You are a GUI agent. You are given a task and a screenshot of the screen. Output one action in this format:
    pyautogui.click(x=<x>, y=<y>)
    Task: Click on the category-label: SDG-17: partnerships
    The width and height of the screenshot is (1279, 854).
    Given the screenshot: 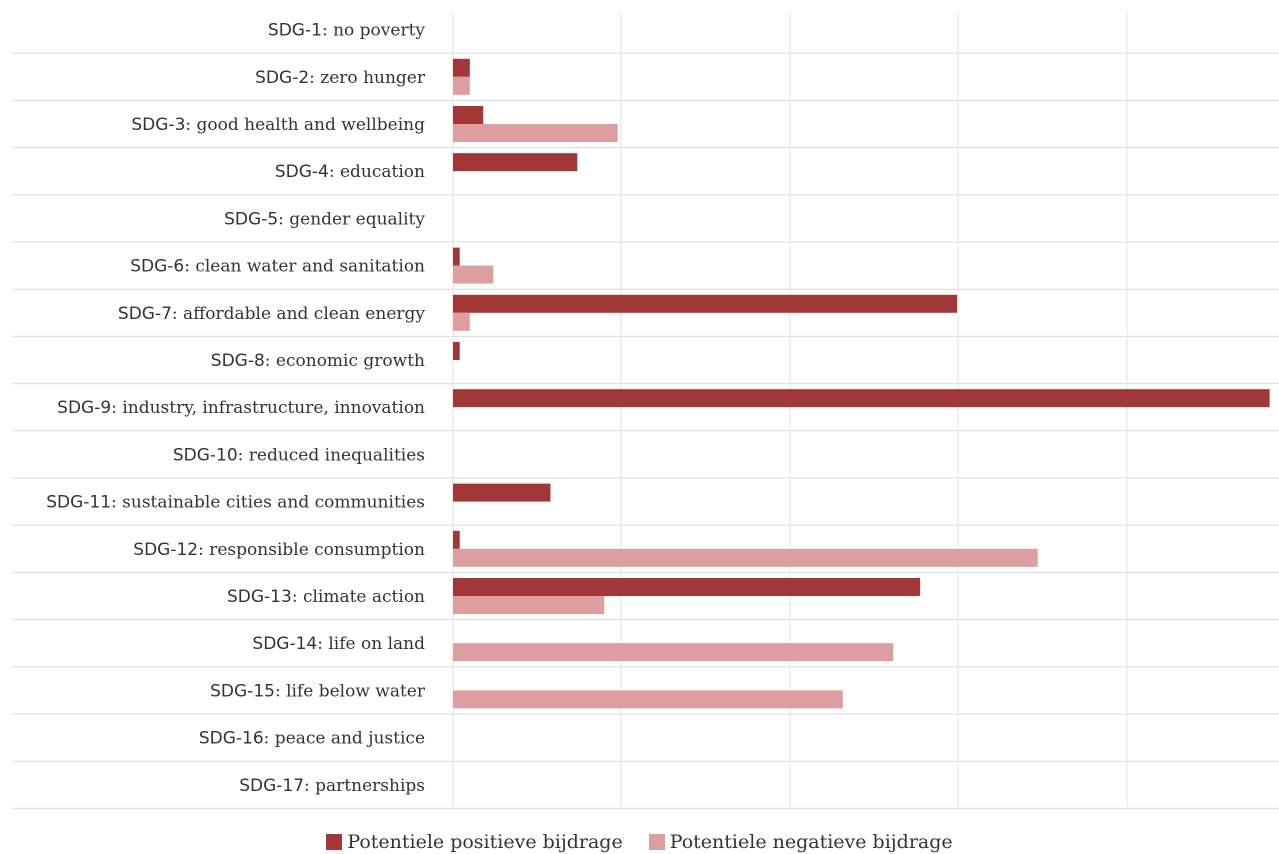 What is the action you would take?
    pyautogui.click(x=332, y=786)
    